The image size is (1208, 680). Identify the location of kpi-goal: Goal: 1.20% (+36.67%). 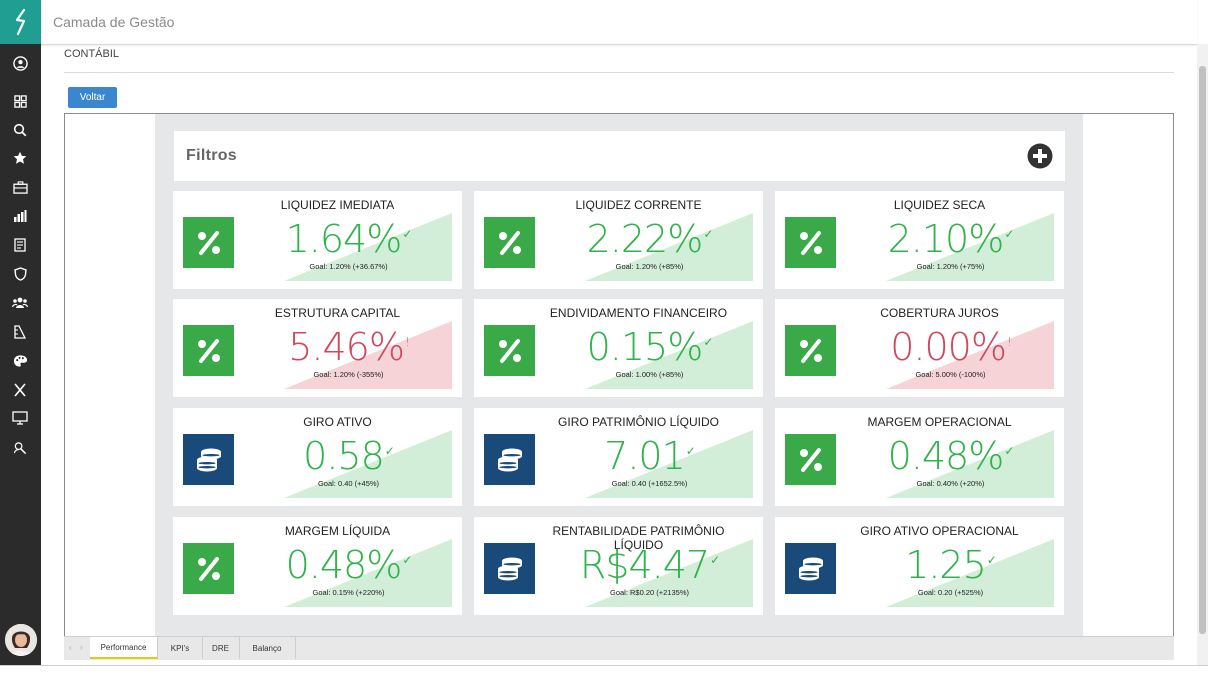
(348, 266).